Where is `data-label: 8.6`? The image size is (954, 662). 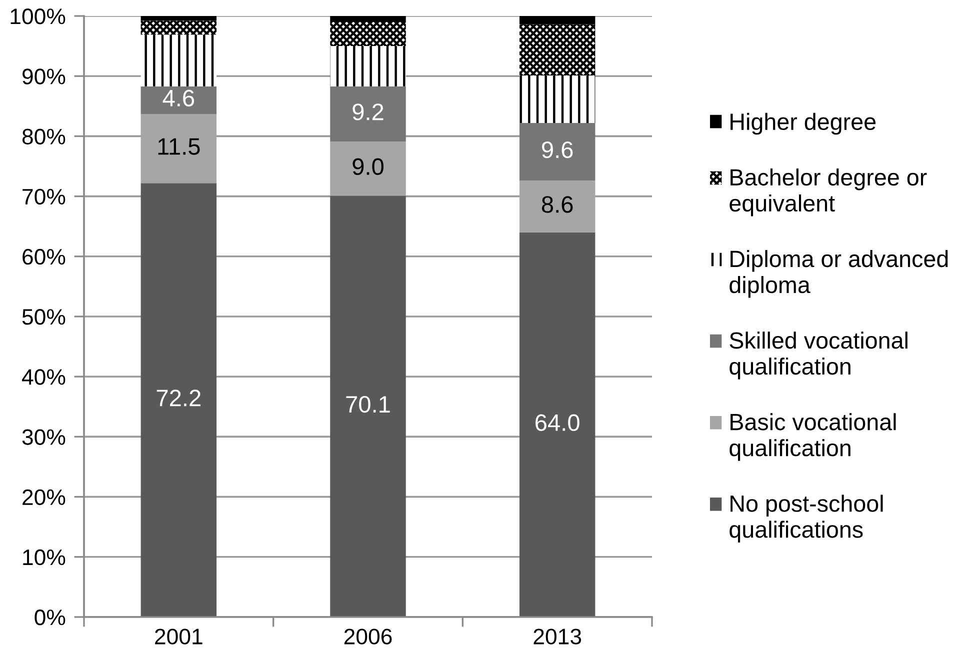
data-label: 8.6 is located at coordinates (557, 204).